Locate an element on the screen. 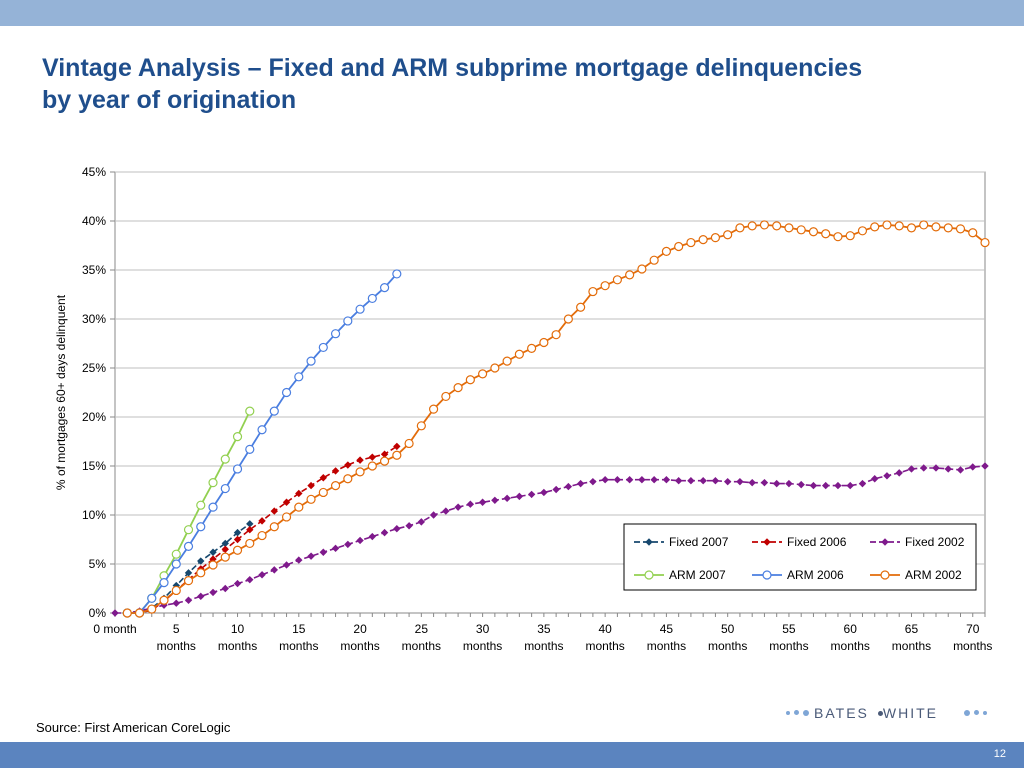 The height and width of the screenshot is (768, 1024). legend-label-arm-2007: ARM 2007 is located at coordinates (697, 575).